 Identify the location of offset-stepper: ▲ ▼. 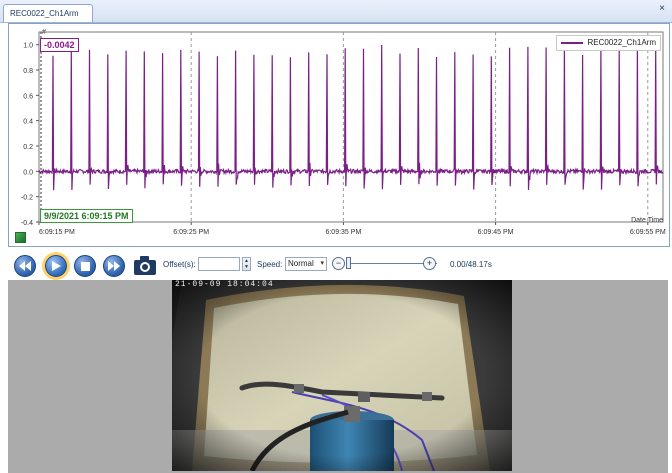
(246, 264).